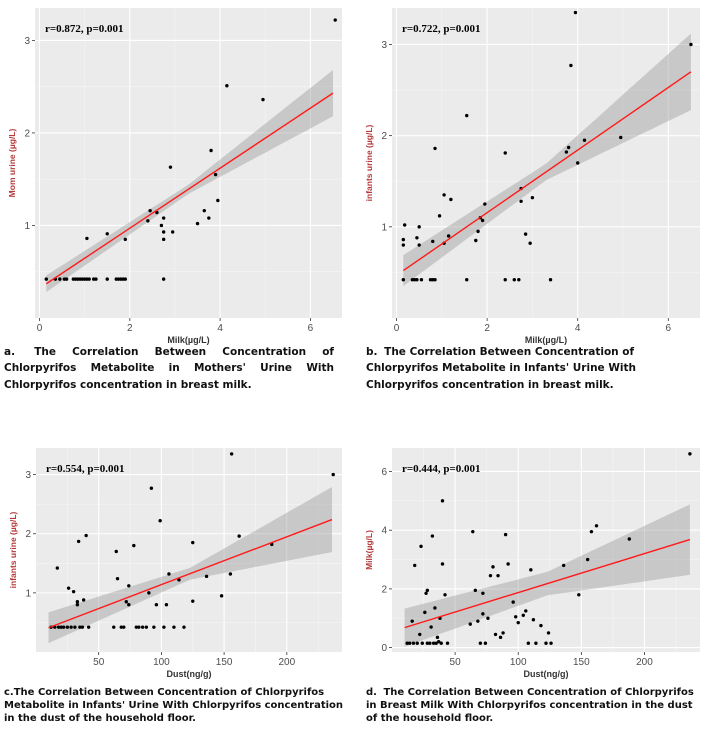 The width and height of the screenshot is (708, 735). Describe the element at coordinates (384, 531) in the screenshot. I see `y-tick-label: 4` at that location.